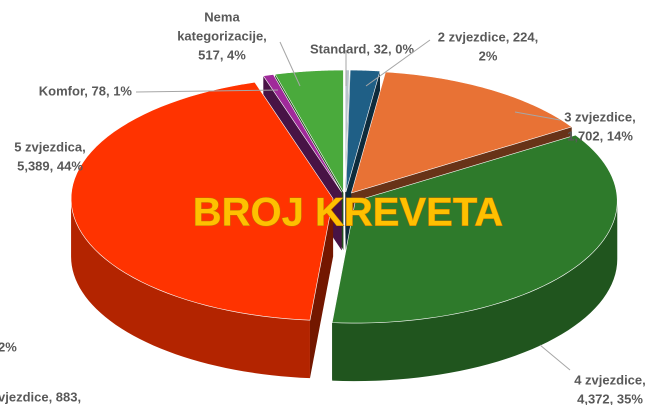  Describe the element at coordinates (222, 16) in the screenshot. I see `data-label: Nema` at that location.